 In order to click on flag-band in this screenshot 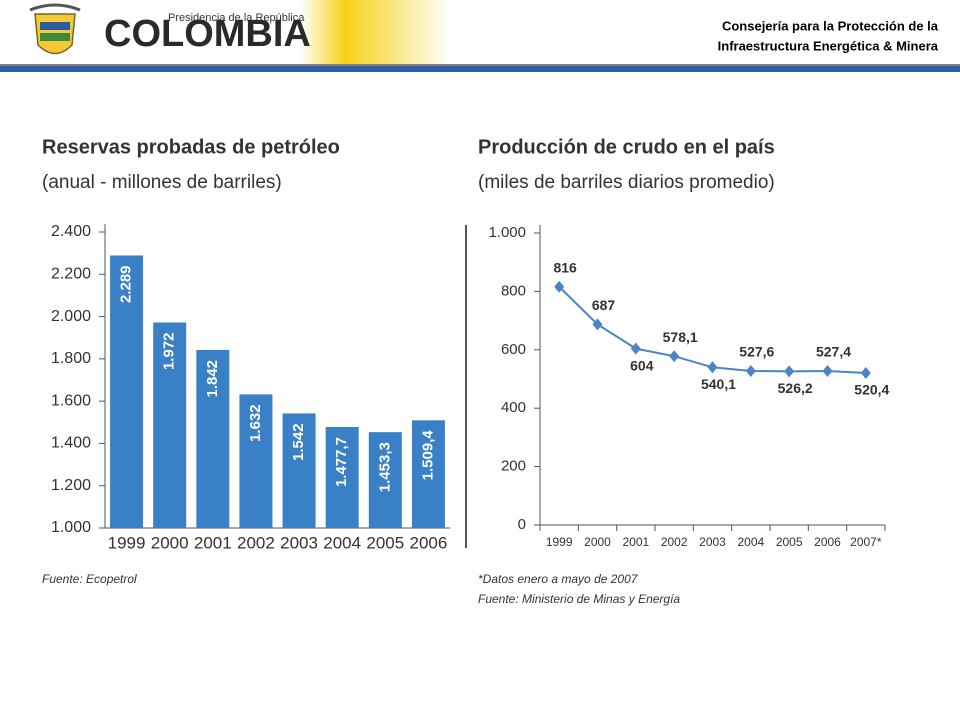, I will do `click(375, 32)`.